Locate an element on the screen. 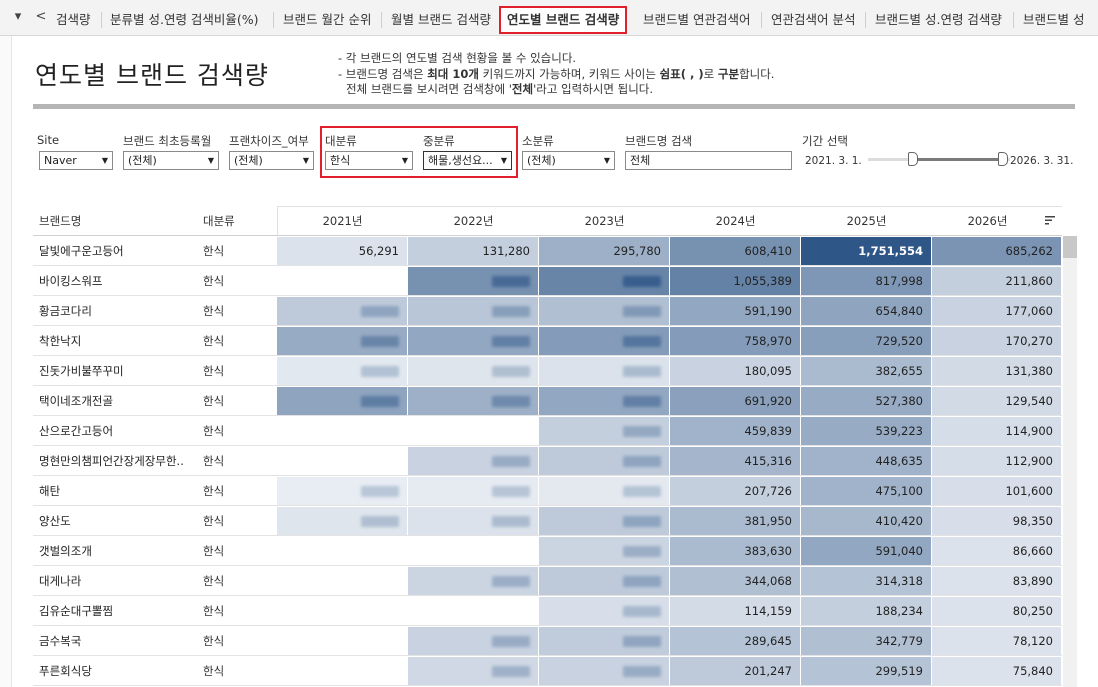  table-row: 착한낙지 한식 758,970 729,520 170,270 is located at coordinates (547, 341).